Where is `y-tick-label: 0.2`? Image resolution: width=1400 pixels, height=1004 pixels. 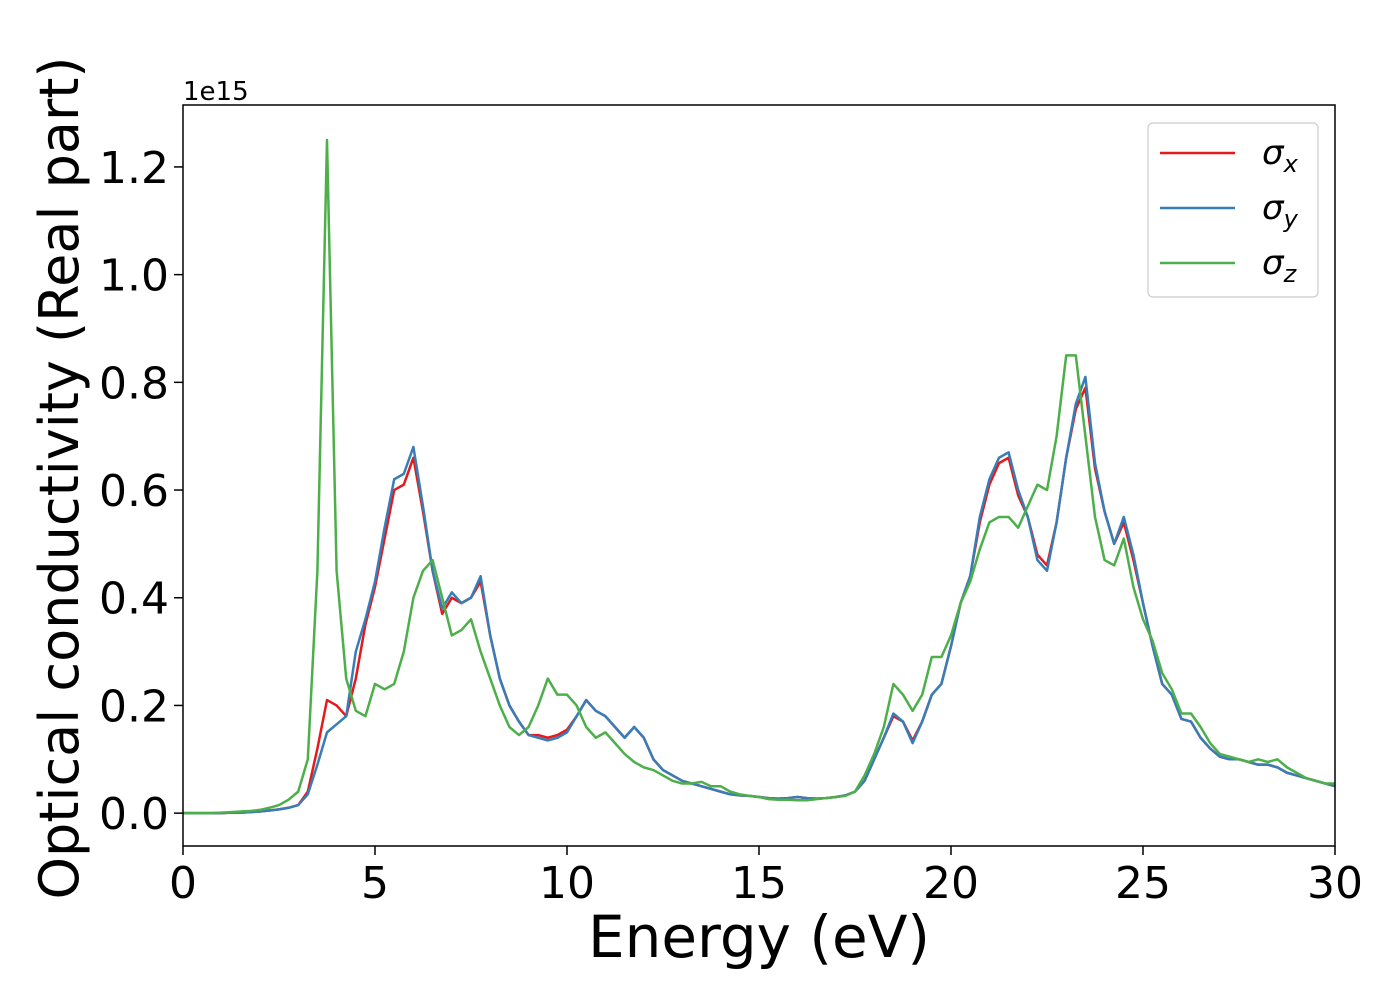
y-tick-label: 0.2 is located at coordinates (134, 706).